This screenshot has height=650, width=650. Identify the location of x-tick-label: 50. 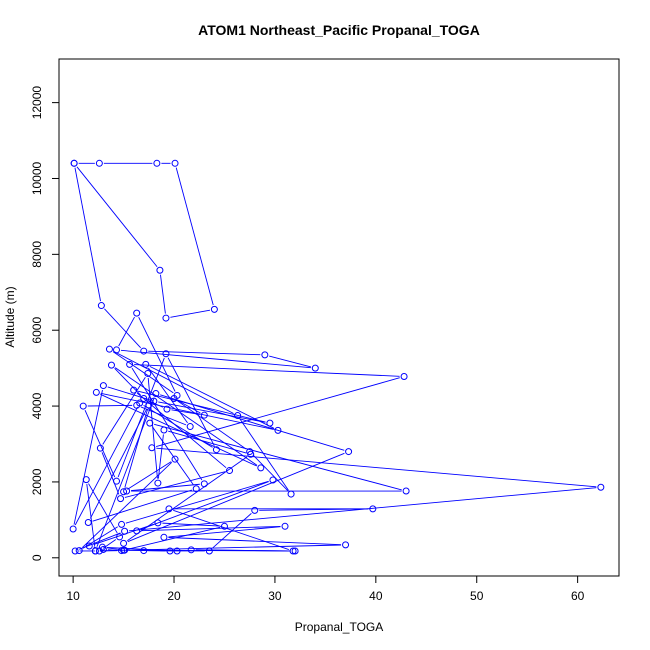
(477, 596).